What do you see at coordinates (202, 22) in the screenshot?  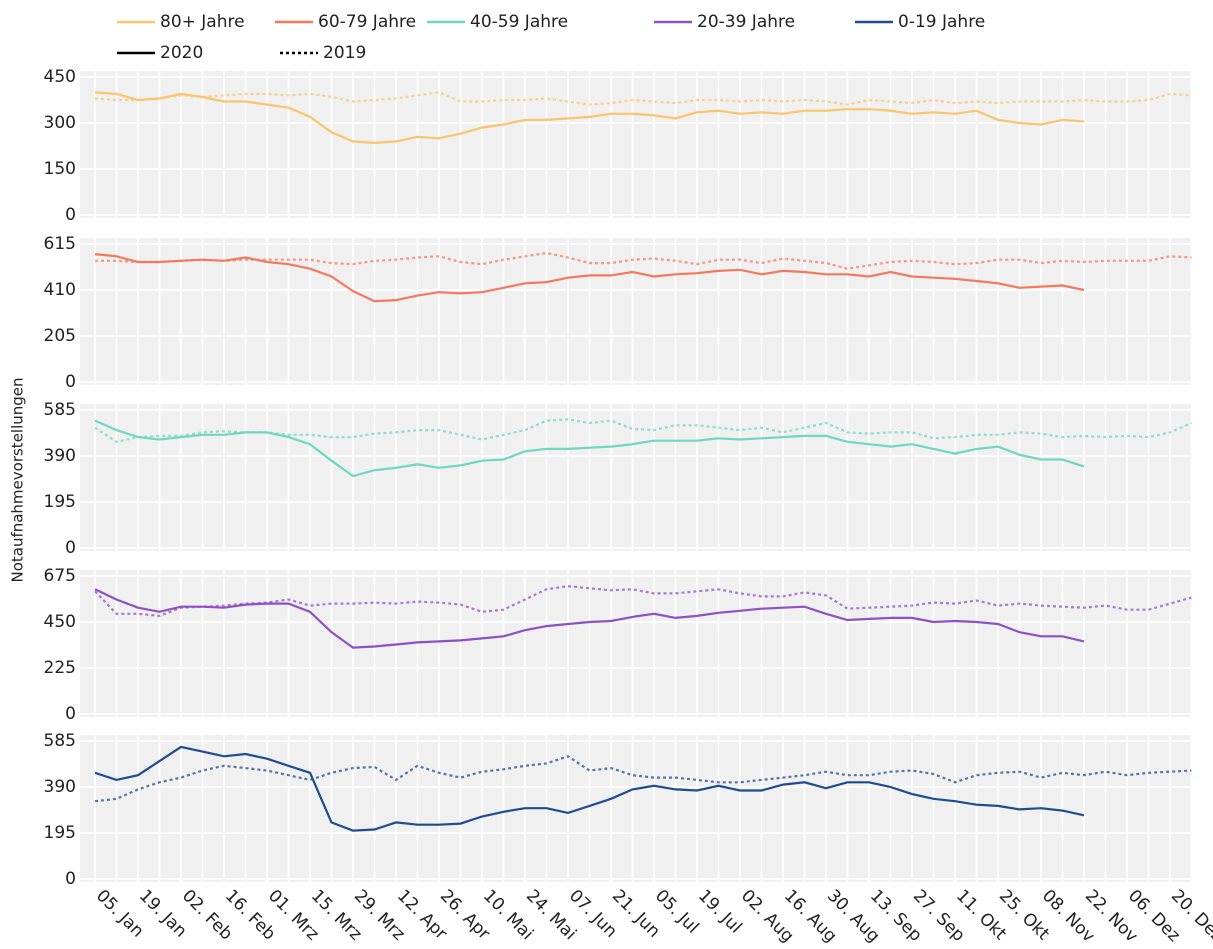 I see `legend-label: 80+ Jahre` at bounding box center [202, 22].